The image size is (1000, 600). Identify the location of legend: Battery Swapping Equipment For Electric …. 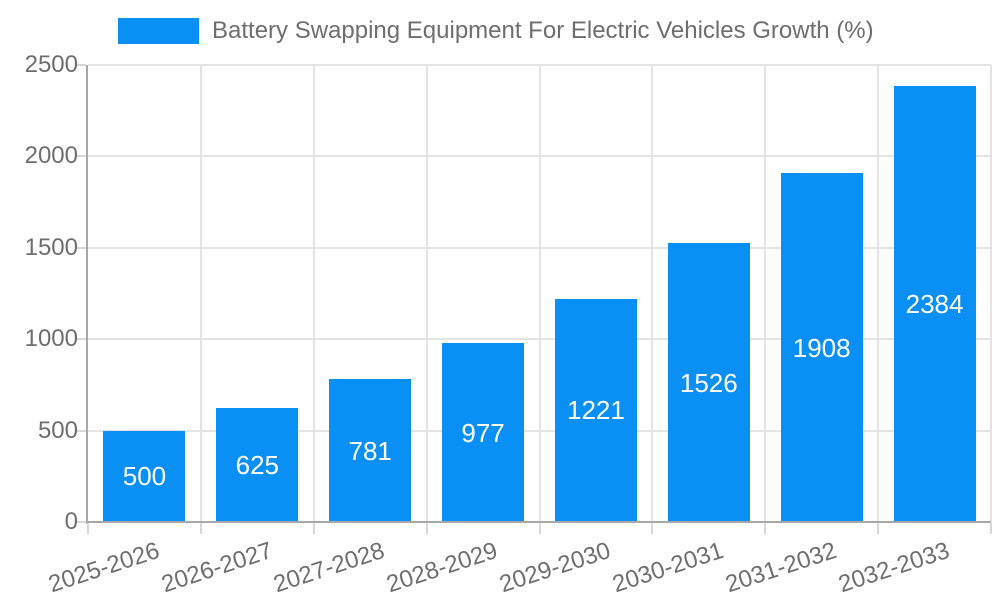
(496, 31).